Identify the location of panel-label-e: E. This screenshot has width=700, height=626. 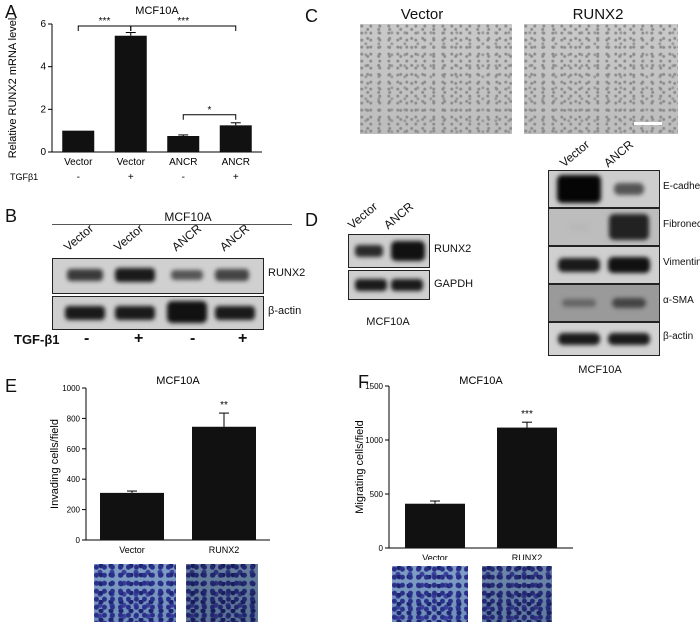
(11, 386).